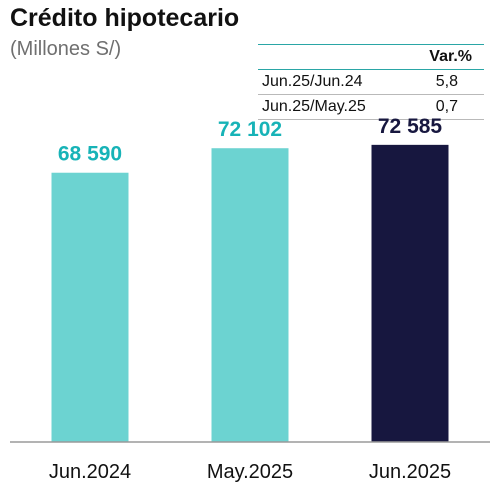 The width and height of the screenshot is (500, 494). What do you see at coordinates (446, 81) in the screenshot?
I see `variation-row-value: 5,8` at bounding box center [446, 81].